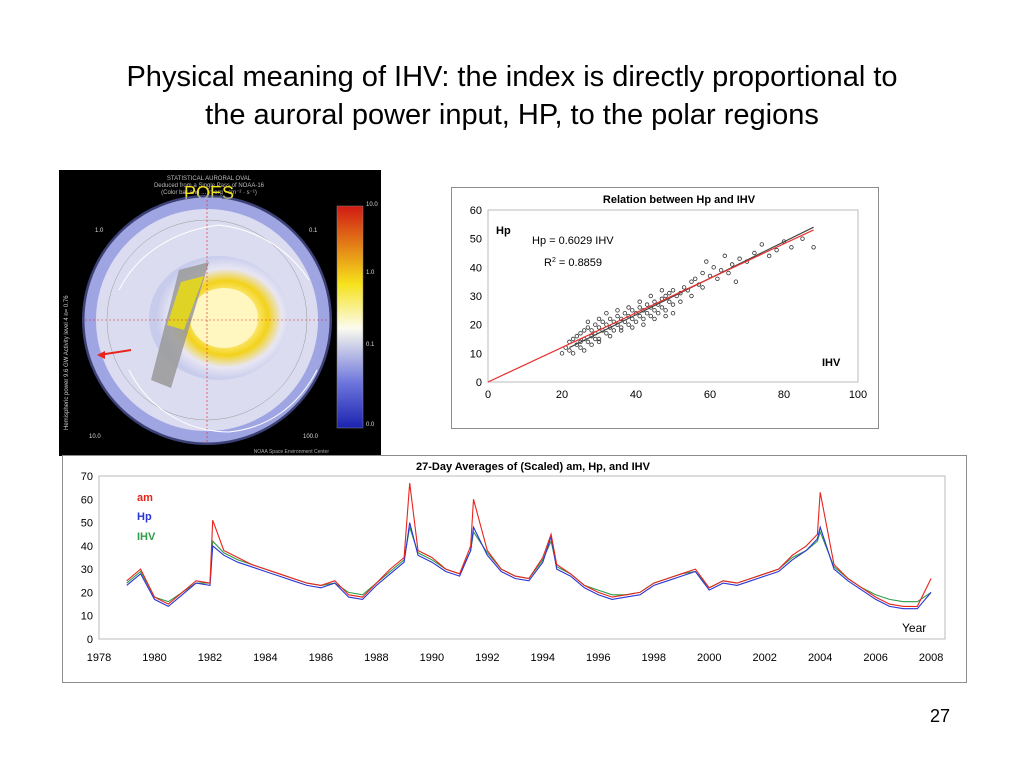 The image size is (1024, 768). I want to click on ts-ytick-70: 70, so click(87, 477).